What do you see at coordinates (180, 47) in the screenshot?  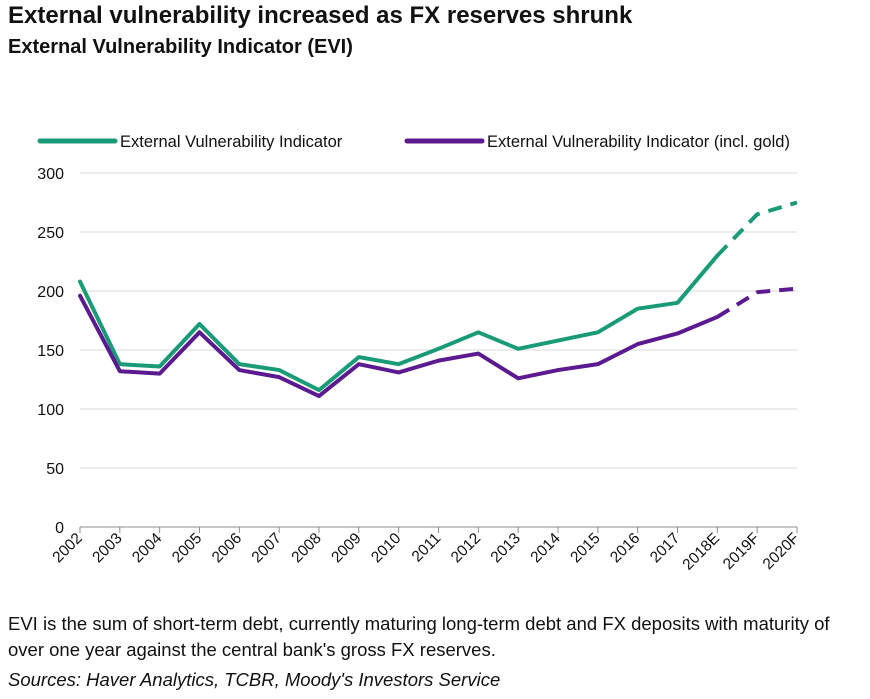 I see `chart-subtitle: External Vulnerability Indicator (EVI)` at bounding box center [180, 47].